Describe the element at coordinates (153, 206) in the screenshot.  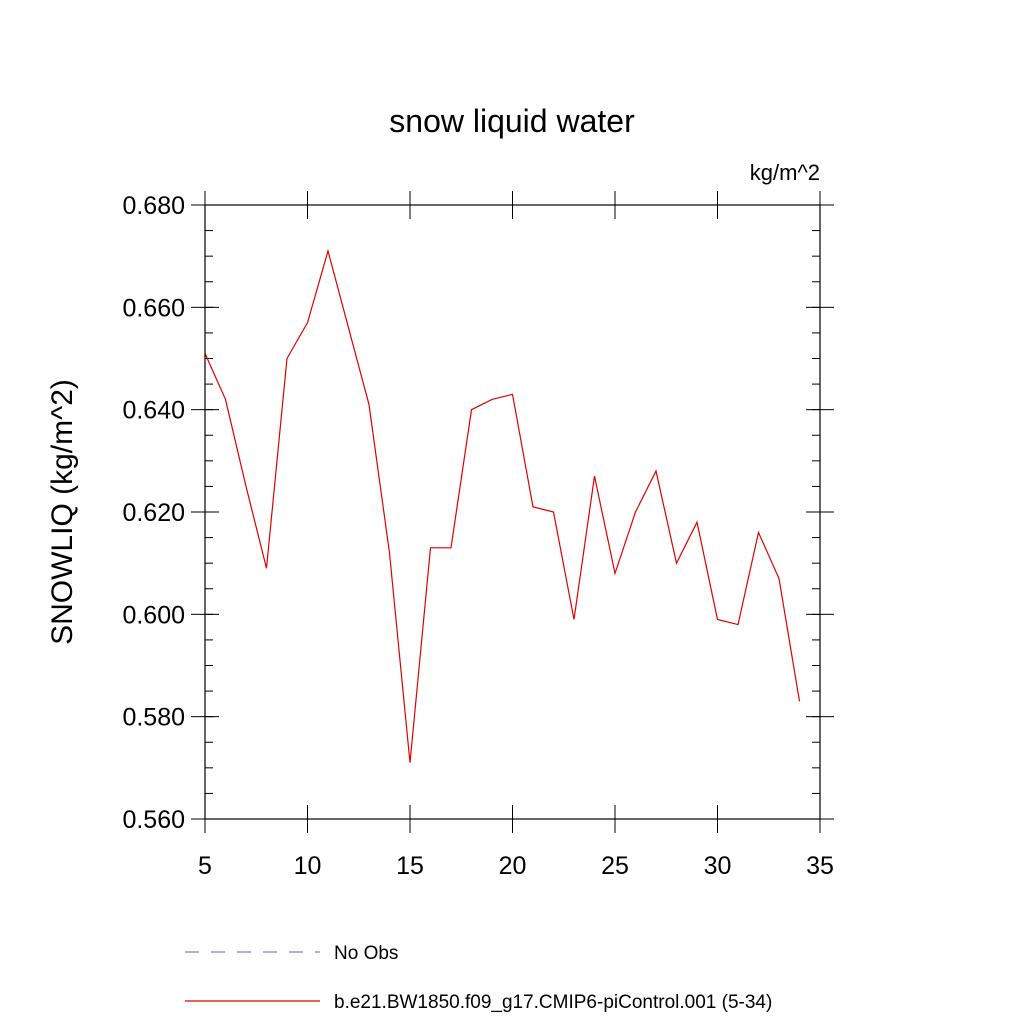
I see `y-tick-label: 0.680` at that location.